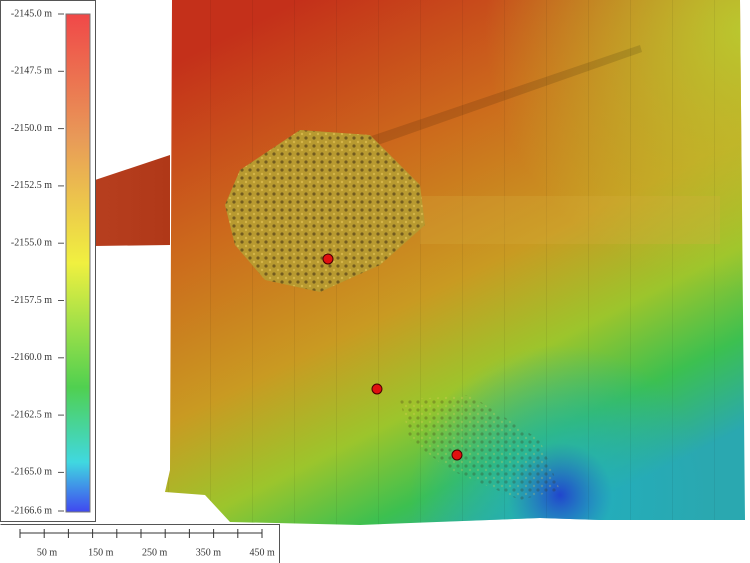 The width and height of the screenshot is (750, 563). What do you see at coordinates (570, 220) in the screenshot?
I see `cross-line` at bounding box center [570, 220].